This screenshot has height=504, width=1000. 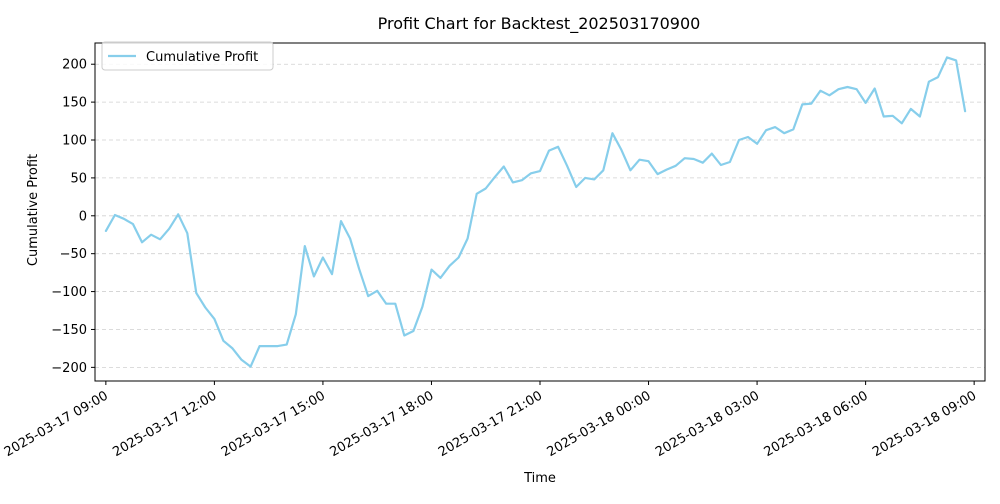 I want to click on y-tick-label: 100, so click(x=74, y=141).